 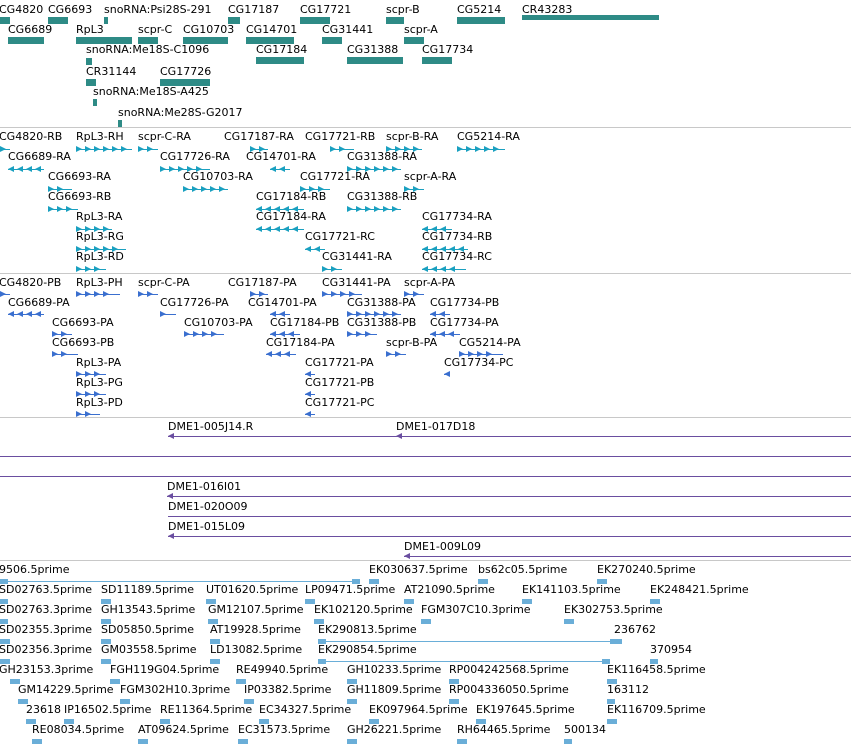 I want to click on feature-label: scpr-B-PA, so click(x=412, y=342).